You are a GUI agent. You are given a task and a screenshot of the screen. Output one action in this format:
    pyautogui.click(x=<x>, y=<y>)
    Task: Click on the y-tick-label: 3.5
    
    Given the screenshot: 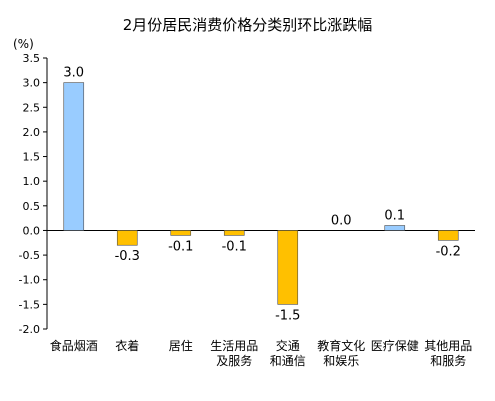 What is the action you would take?
    pyautogui.click(x=32, y=58)
    